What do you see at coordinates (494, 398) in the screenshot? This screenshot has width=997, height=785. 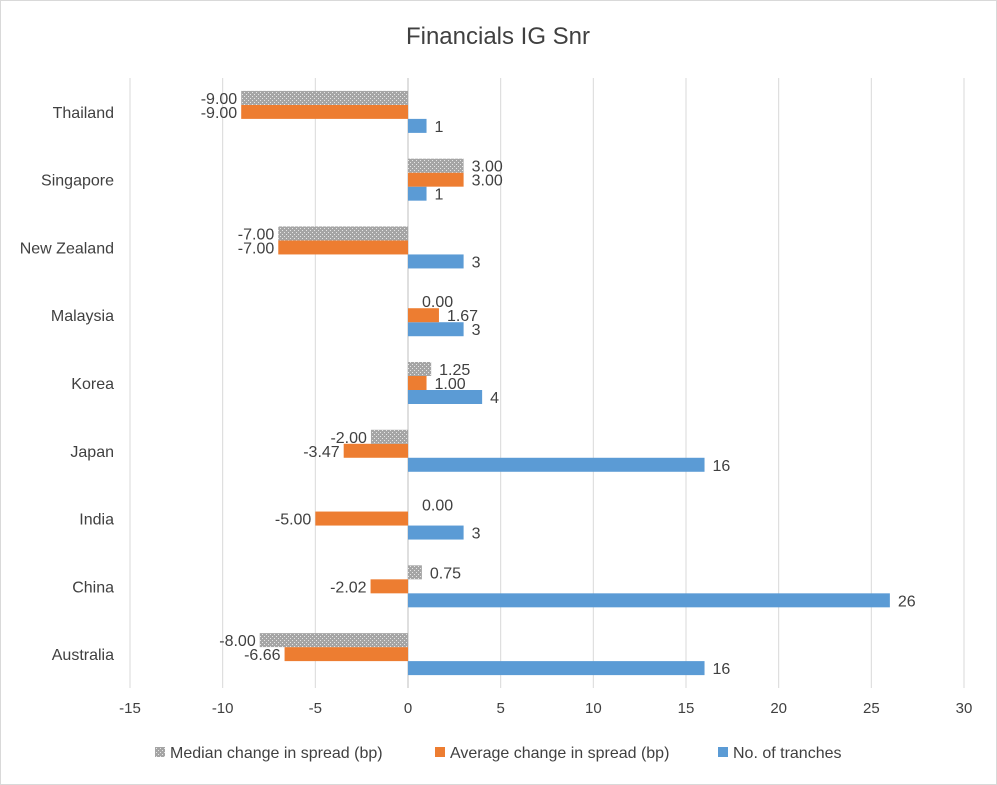 I see `data-label: 4` at bounding box center [494, 398].